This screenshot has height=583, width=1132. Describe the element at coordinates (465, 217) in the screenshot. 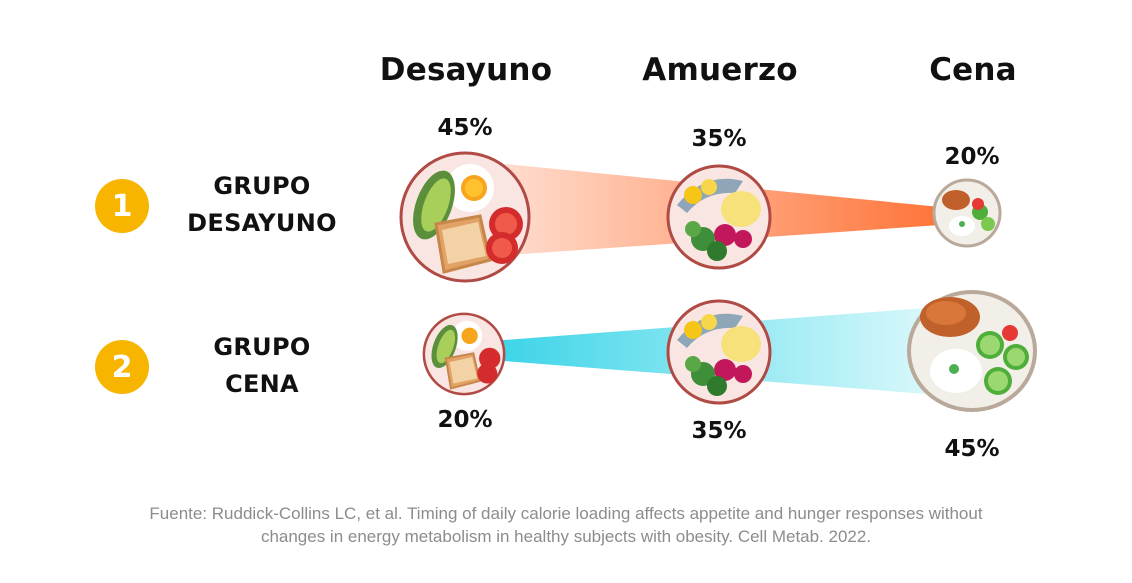

I see `group1-breakfast-plate` at that location.